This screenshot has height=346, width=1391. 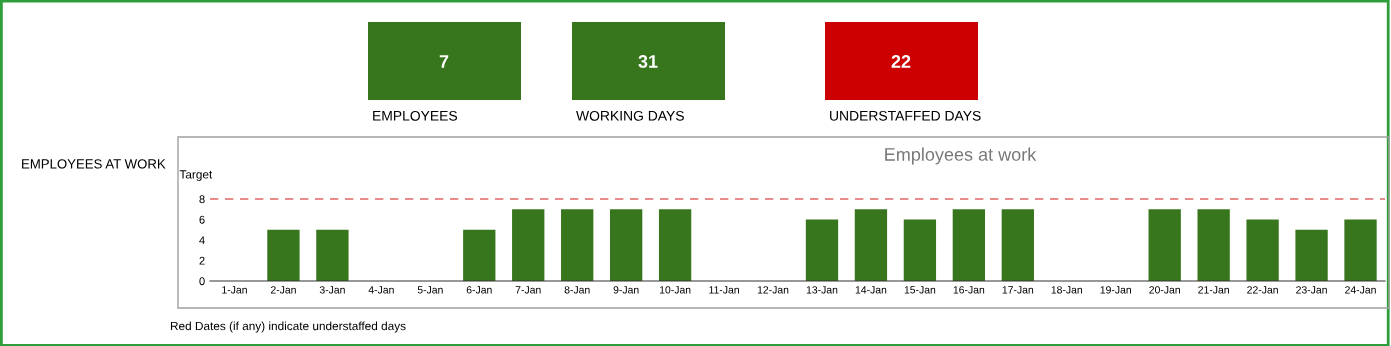 What do you see at coordinates (961, 156) in the screenshot?
I see `chart-title: Employees at work` at bounding box center [961, 156].